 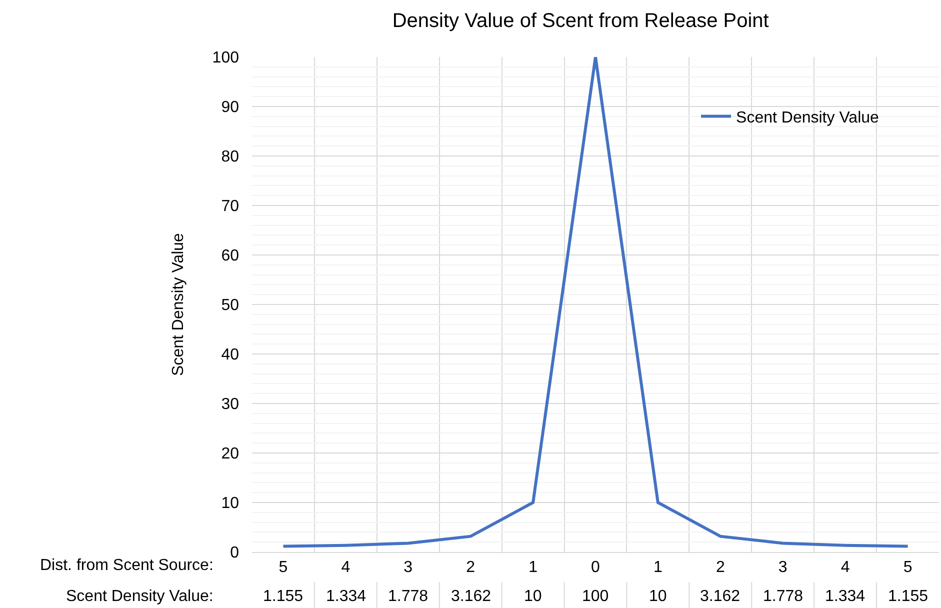 I want to click on x-tick-label: 0, so click(x=595, y=567).